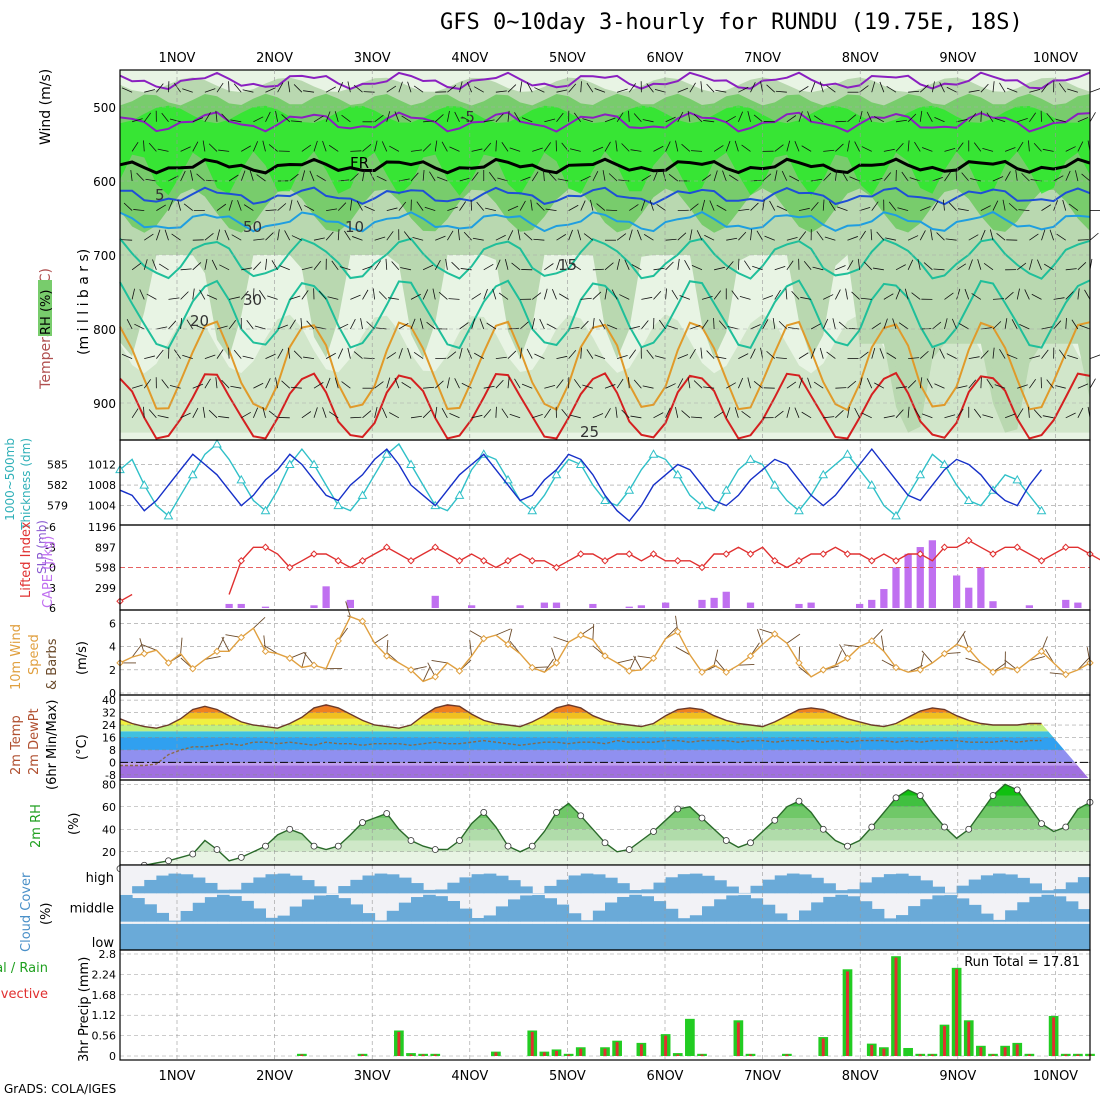  I want to click on axis-label-wind10: 10m Wind, so click(16, 657).